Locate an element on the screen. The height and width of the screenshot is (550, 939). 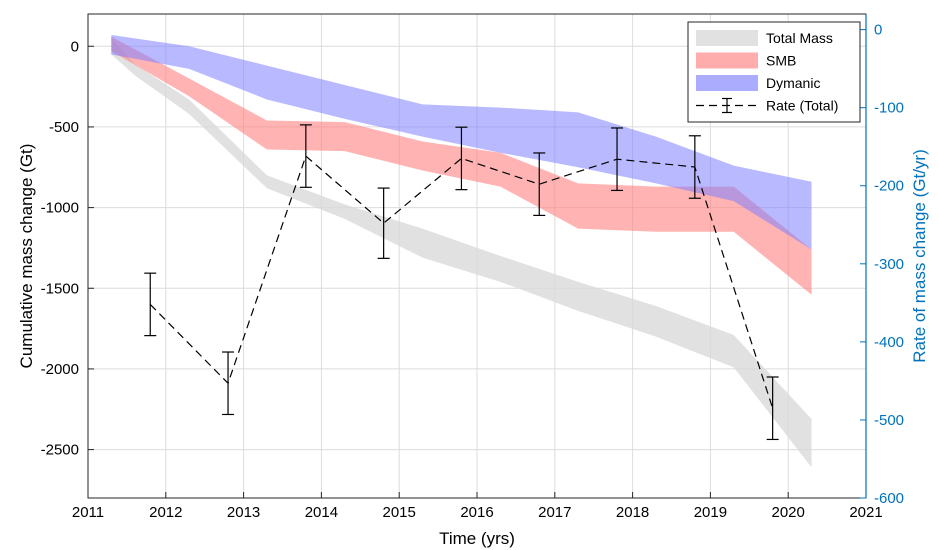
x-tick-label: 2014 is located at coordinates (321, 512).